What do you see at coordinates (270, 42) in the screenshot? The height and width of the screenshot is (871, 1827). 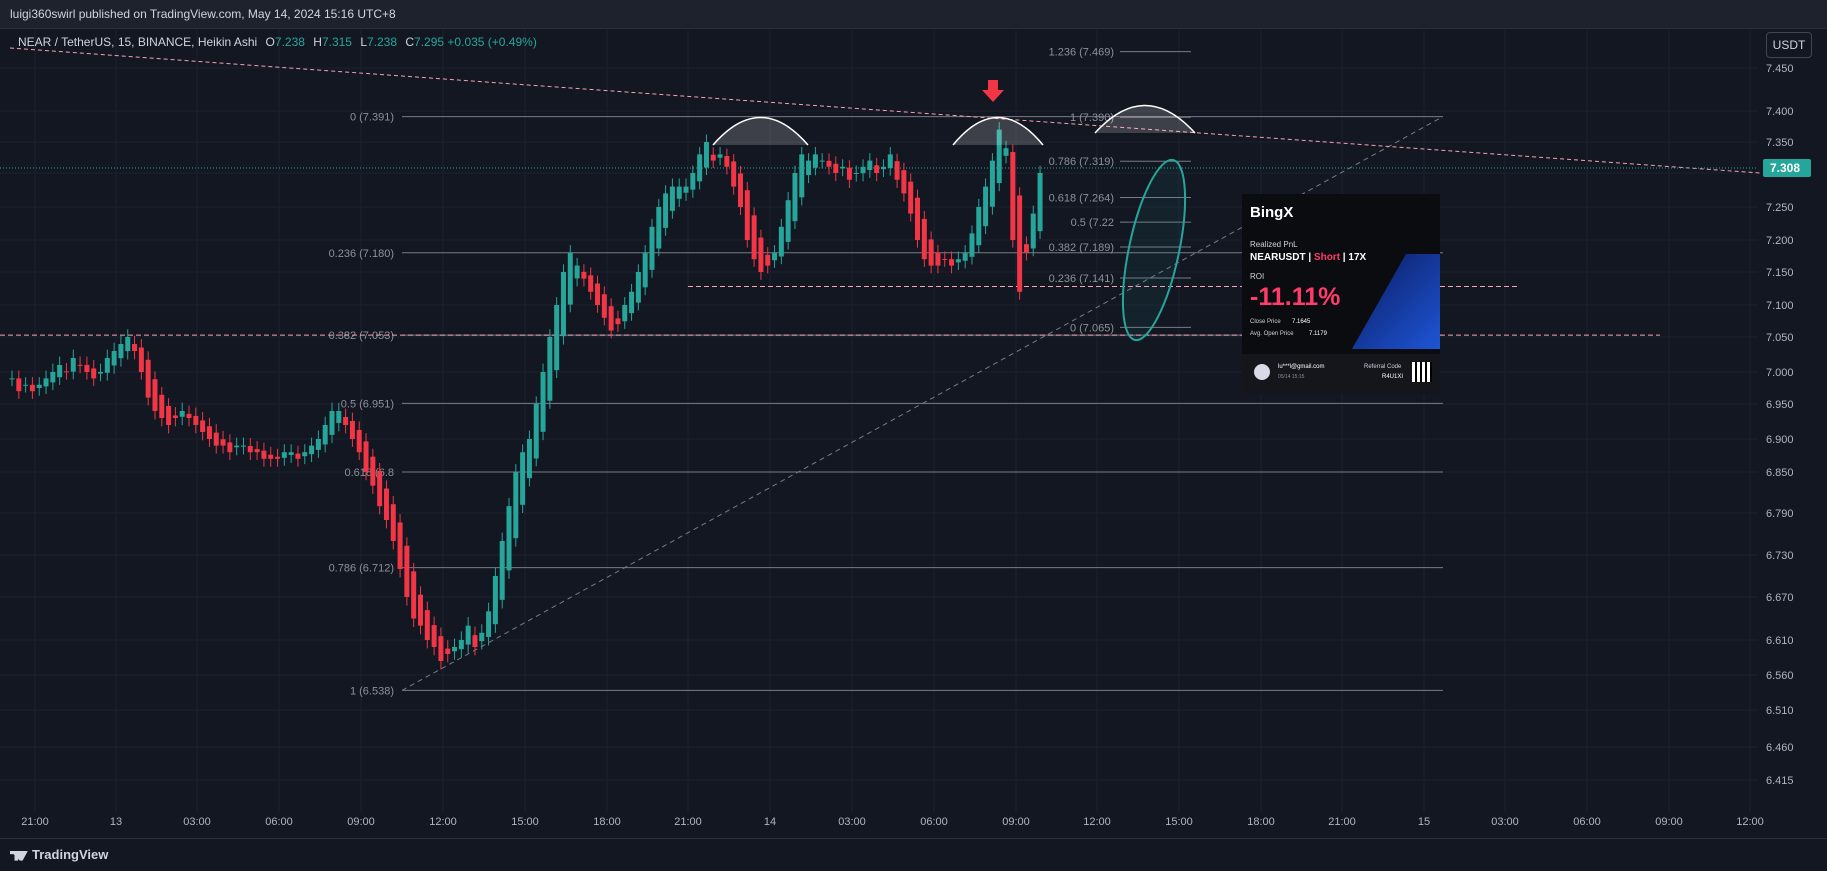 I see `open-label: O` at bounding box center [270, 42].